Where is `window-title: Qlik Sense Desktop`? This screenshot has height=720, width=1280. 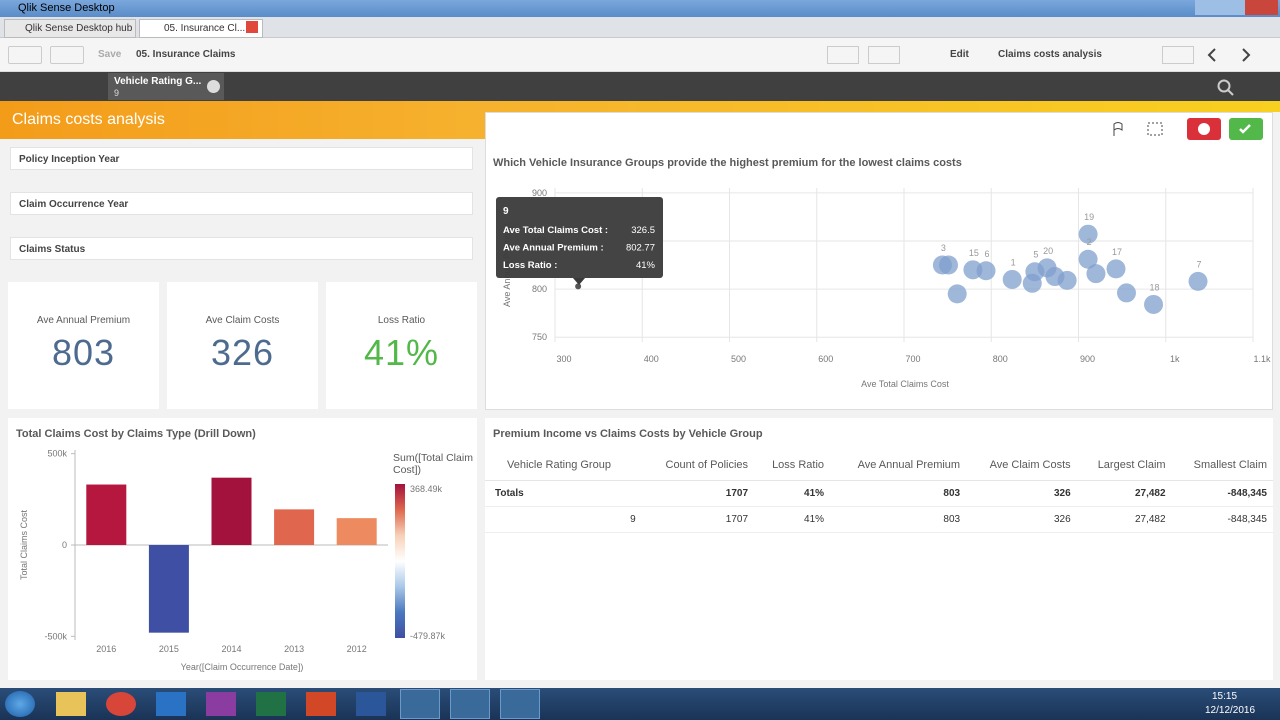
window-title: Qlik Sense Desktop is located at coordinates (66, 8).